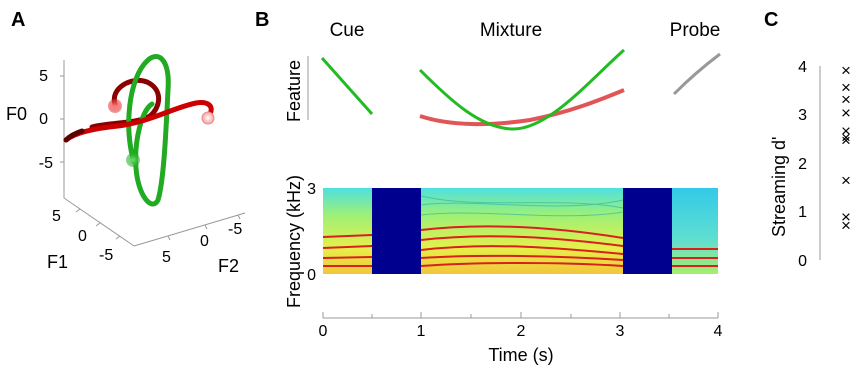 The width and height of the screenshot is (856, 369). I want to click on f0-tick-neg5: -5, so click(46, 163).